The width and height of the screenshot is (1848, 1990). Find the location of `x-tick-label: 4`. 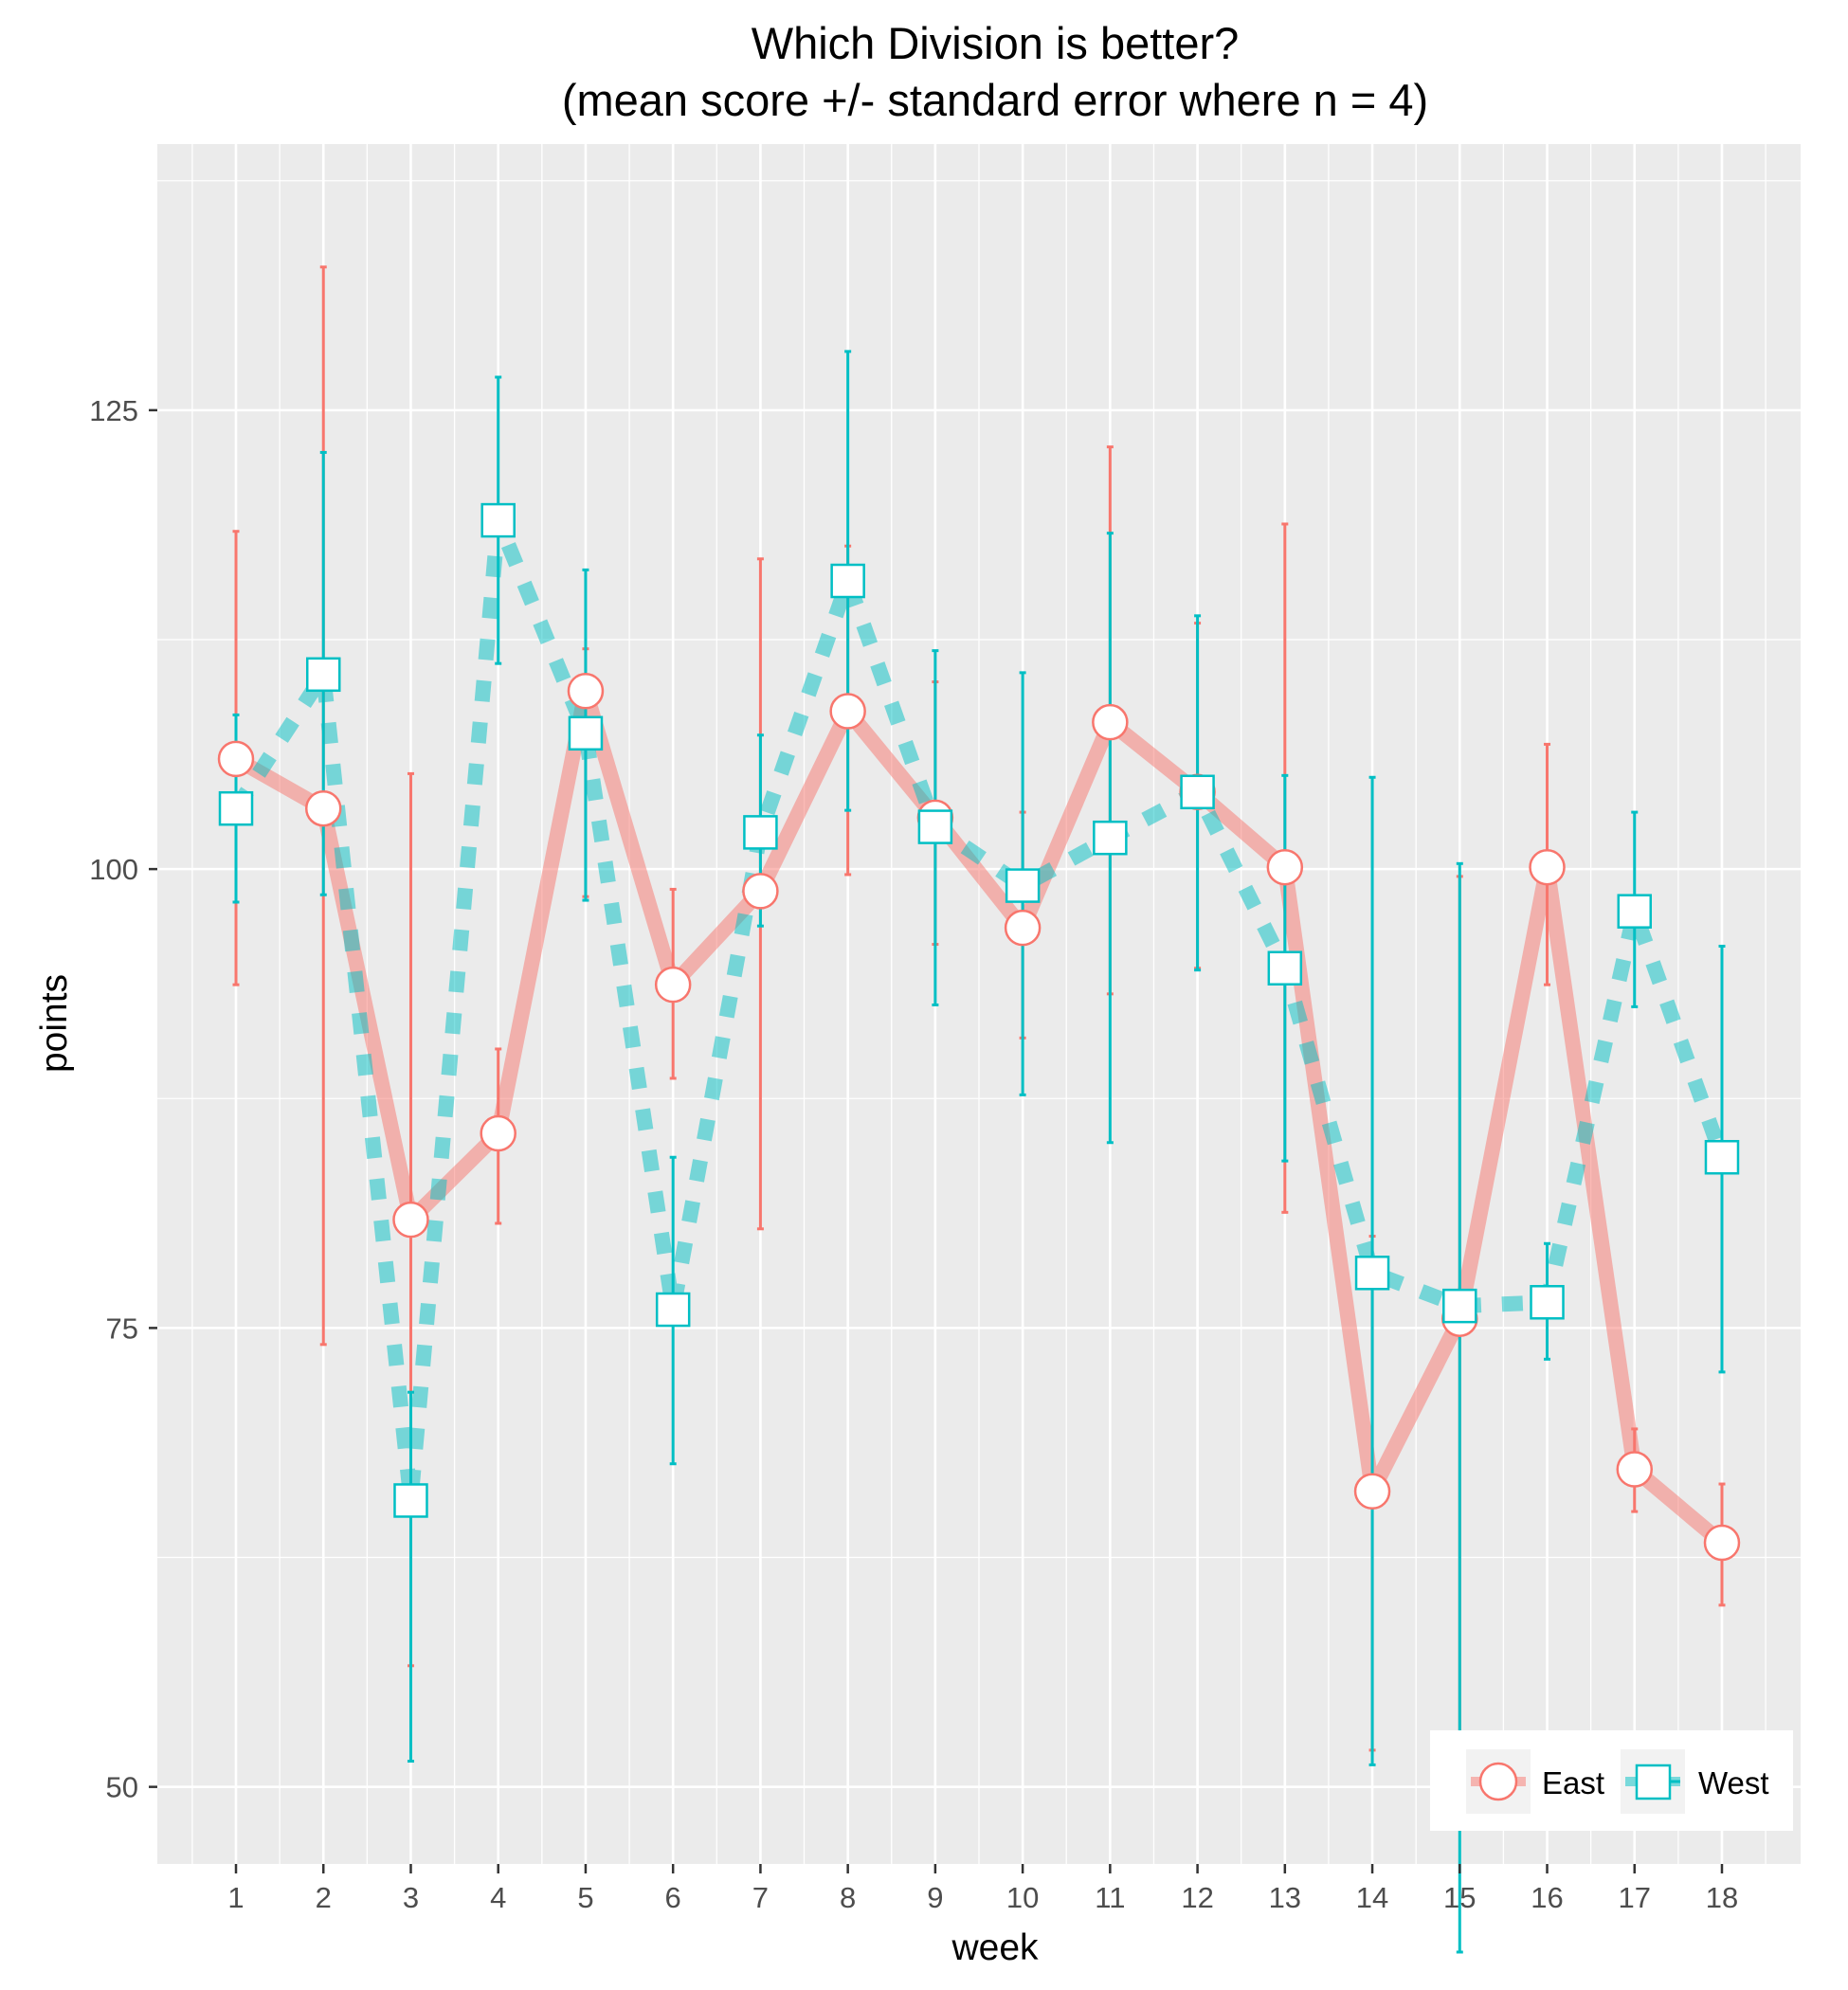

x-tick-label: 4 is located at coordinates (498, 1897).